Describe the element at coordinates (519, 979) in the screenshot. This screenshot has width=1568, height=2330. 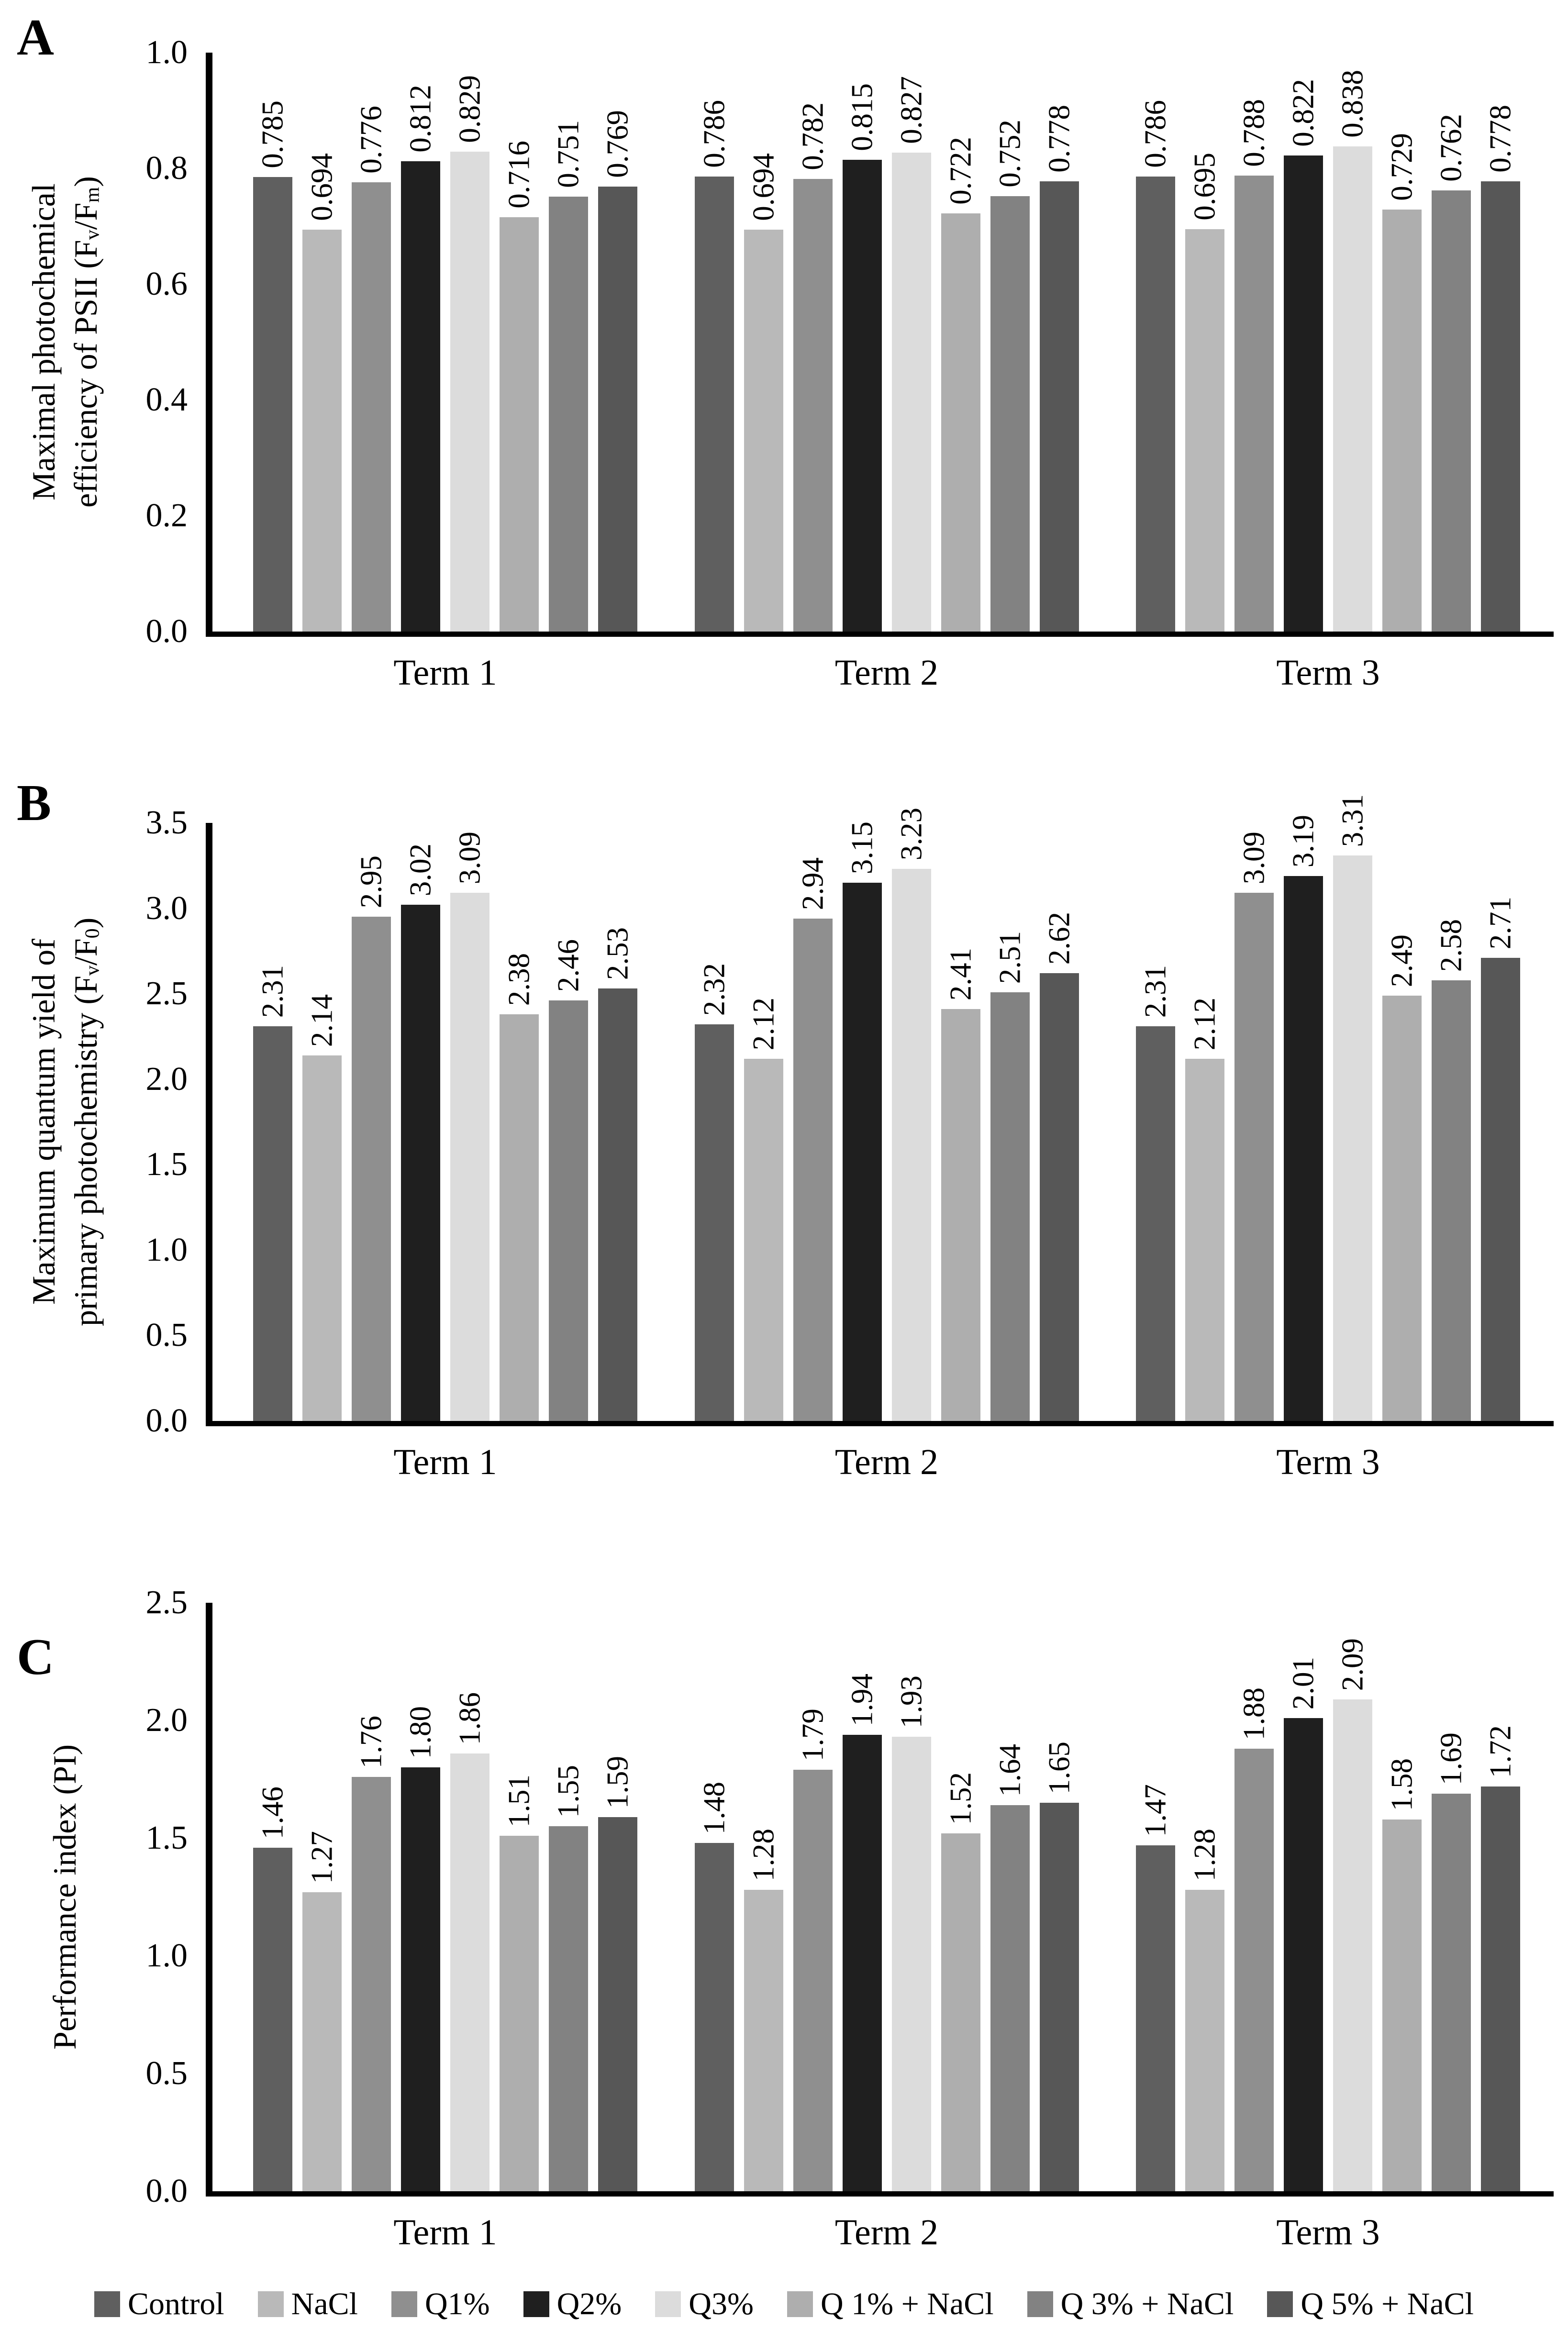
I see `bar-value-label: 2.38` at that location.